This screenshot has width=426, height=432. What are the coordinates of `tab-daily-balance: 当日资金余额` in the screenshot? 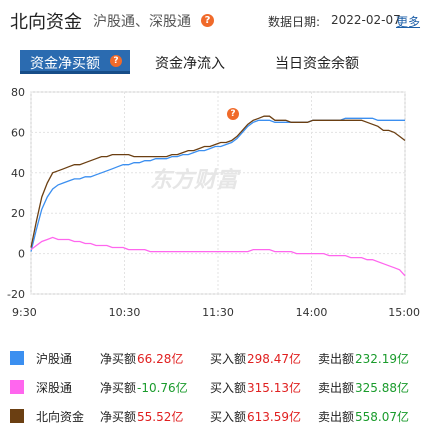 It's located at (317, 64).